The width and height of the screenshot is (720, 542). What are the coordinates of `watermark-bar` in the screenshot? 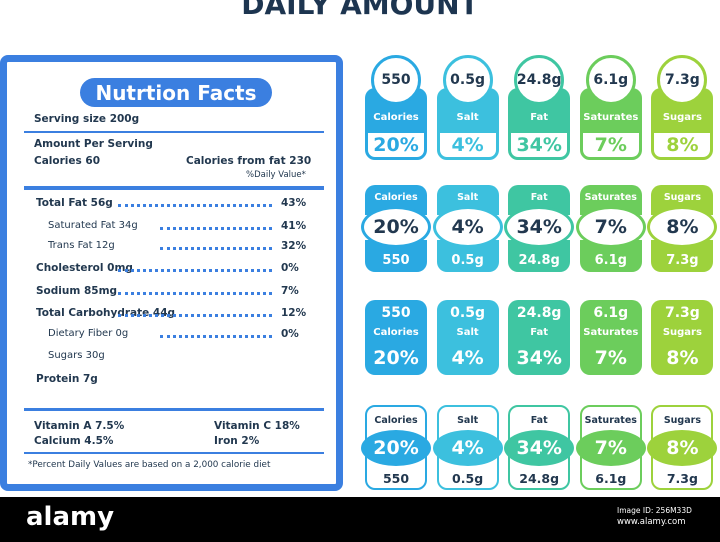 It's located at (360, 519).